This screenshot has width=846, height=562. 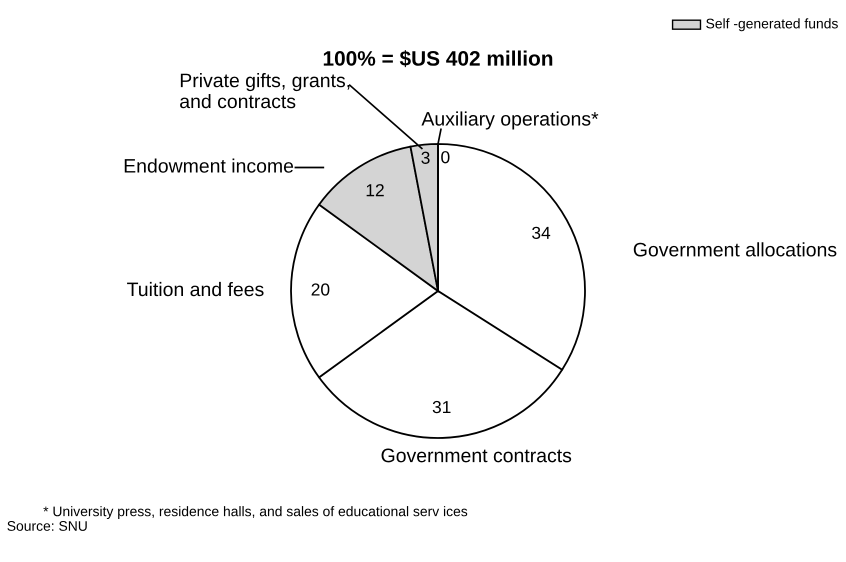 I want to click on slice-label: Government contracts, so click(x=477, y=455).